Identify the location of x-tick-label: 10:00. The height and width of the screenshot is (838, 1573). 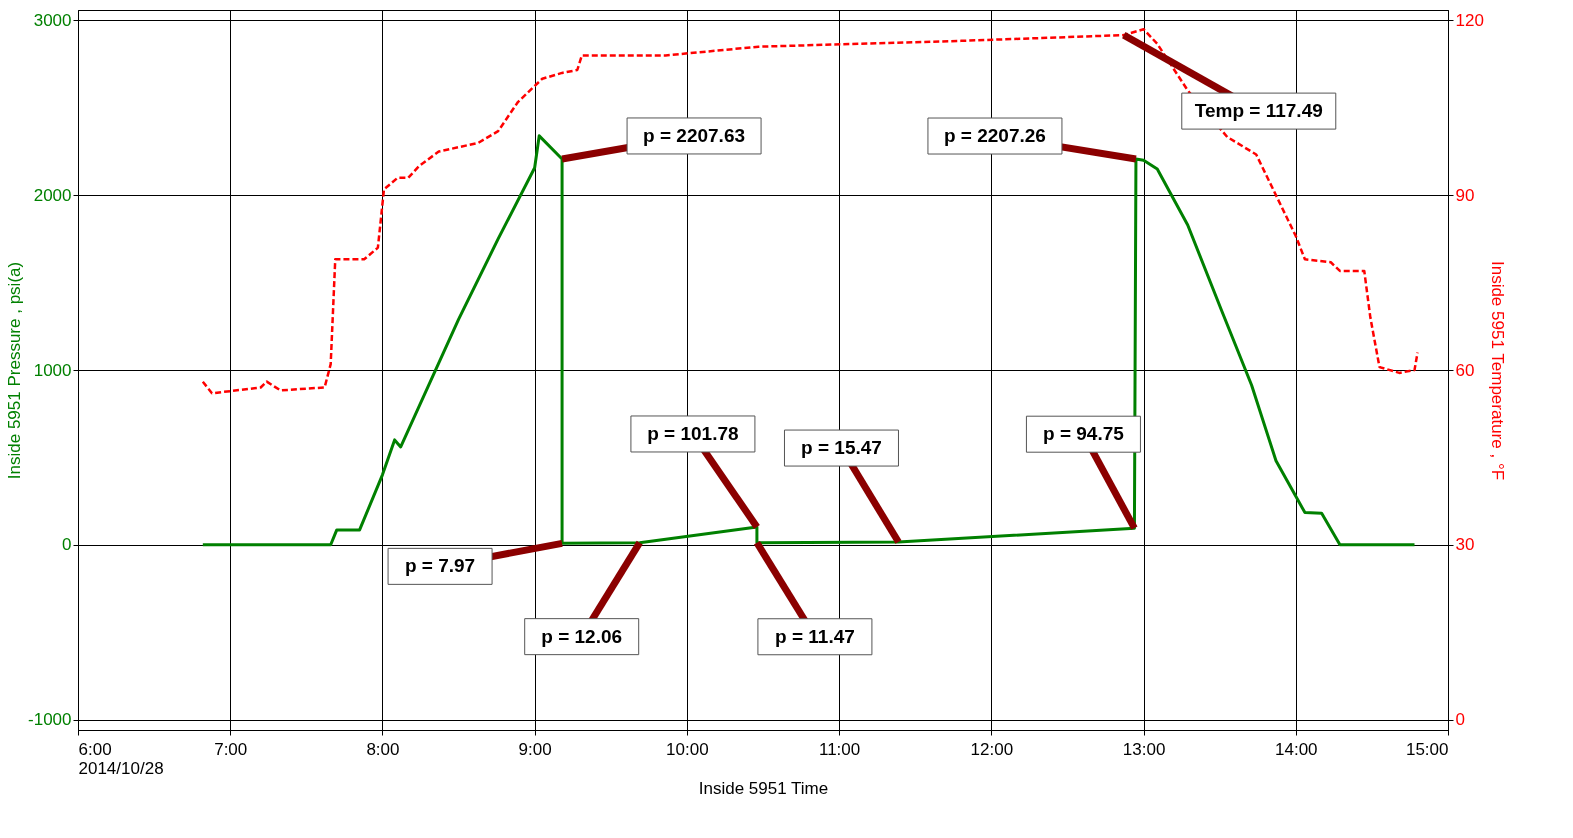
(687, 749).